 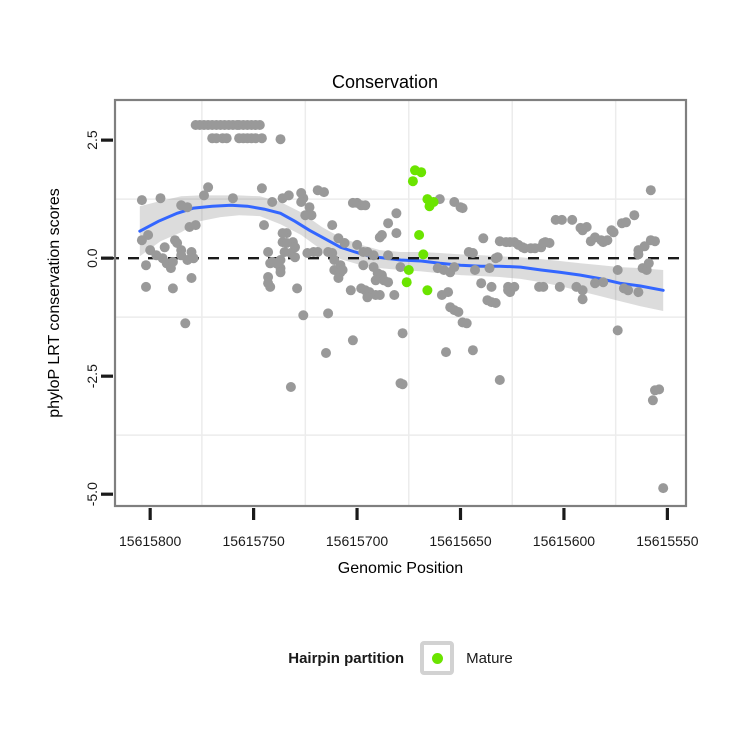 What do you see at coordinates (385, 82) in the screenshot?
I see `chart-title: Conservation` at bounding box center [385, 82].